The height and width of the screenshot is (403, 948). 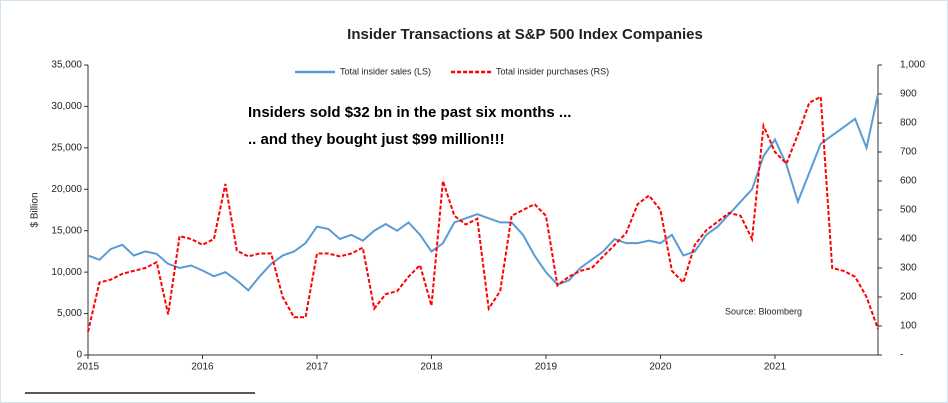 What do you see at coordinates (901, 355) in the screenshot?
I see `y2-tick-label: -` at bounding box center [901, 355].